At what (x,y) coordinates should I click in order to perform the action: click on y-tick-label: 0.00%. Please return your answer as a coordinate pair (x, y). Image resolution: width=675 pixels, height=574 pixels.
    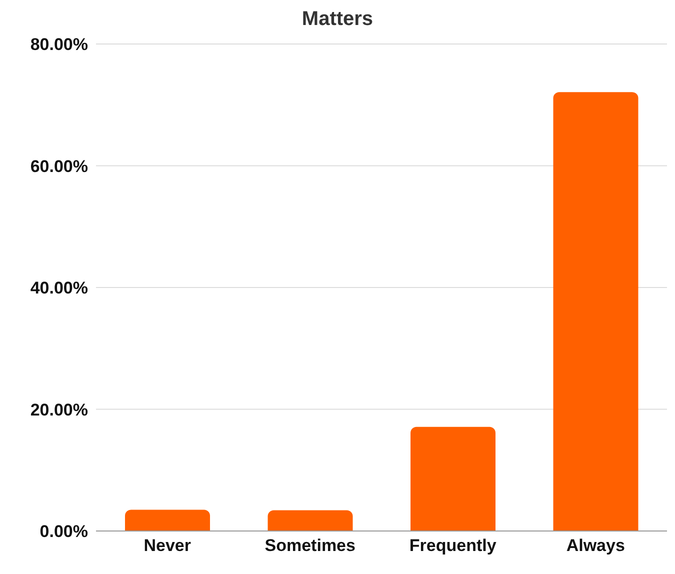
    Looking at the image, I should click on (64, 532).